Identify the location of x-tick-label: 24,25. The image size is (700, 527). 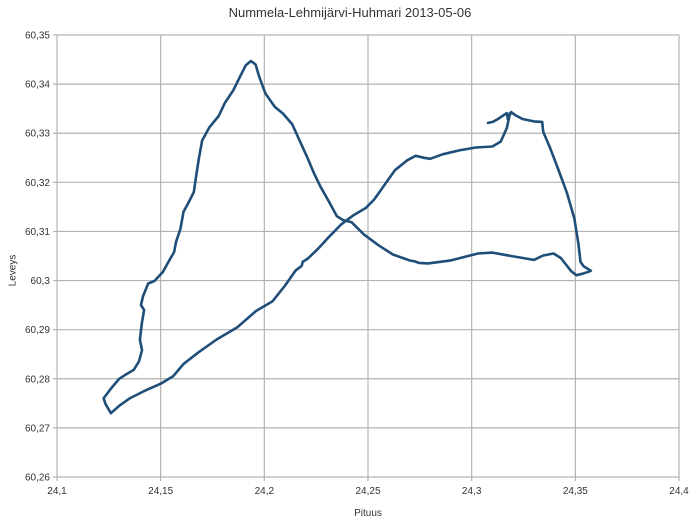
(367, 491).